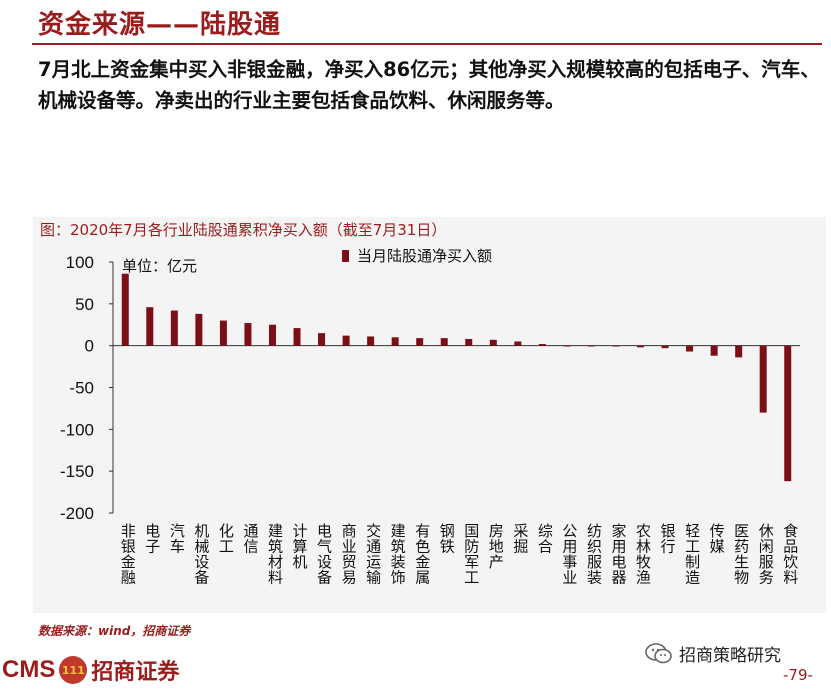 This screenshot has width=831, height=689. Describe the element at coordinates (324, 554) in the screenshot. I see `x-tick-label: 电气设备` at that location.